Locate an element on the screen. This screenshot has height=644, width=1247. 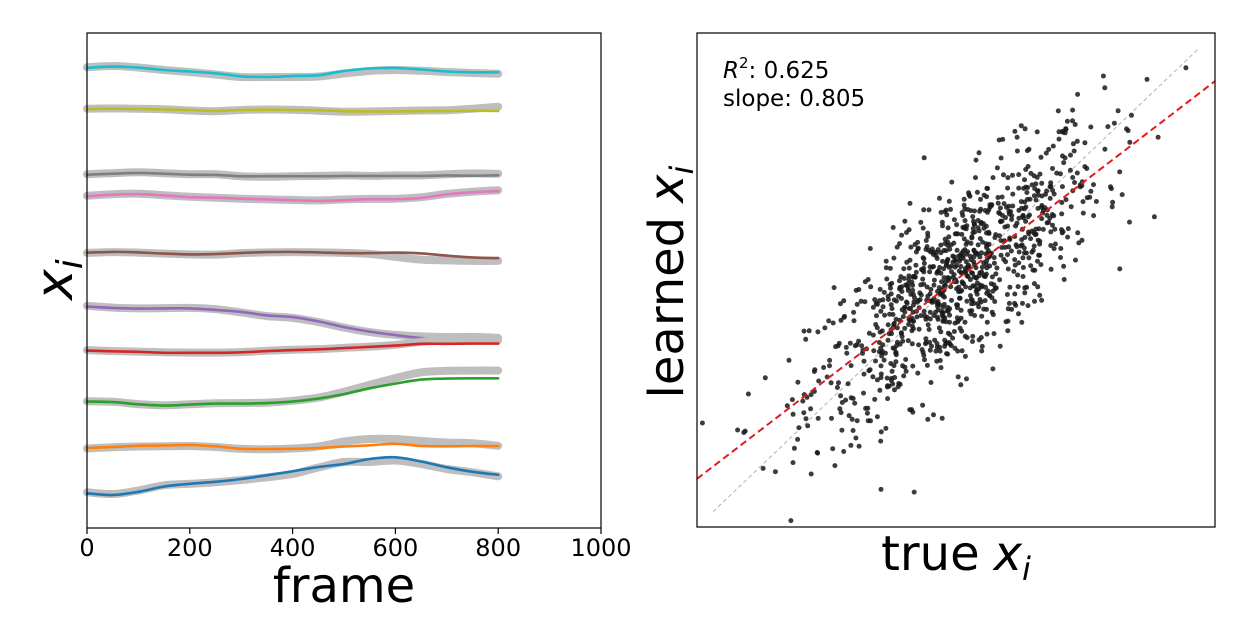
left-y-axis-title-base: x is located at coordinates (55, 285).